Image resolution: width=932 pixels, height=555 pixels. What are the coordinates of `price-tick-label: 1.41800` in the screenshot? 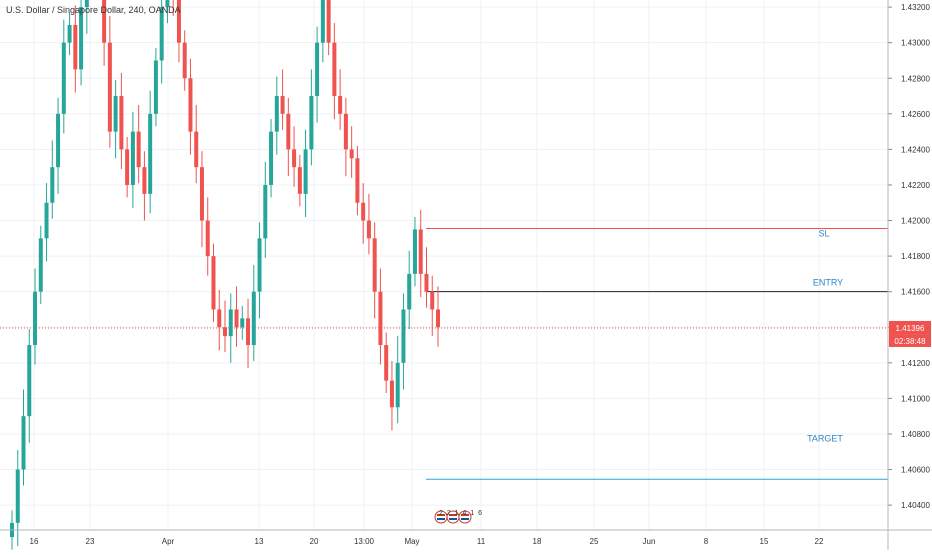 It's located at (915, 256).